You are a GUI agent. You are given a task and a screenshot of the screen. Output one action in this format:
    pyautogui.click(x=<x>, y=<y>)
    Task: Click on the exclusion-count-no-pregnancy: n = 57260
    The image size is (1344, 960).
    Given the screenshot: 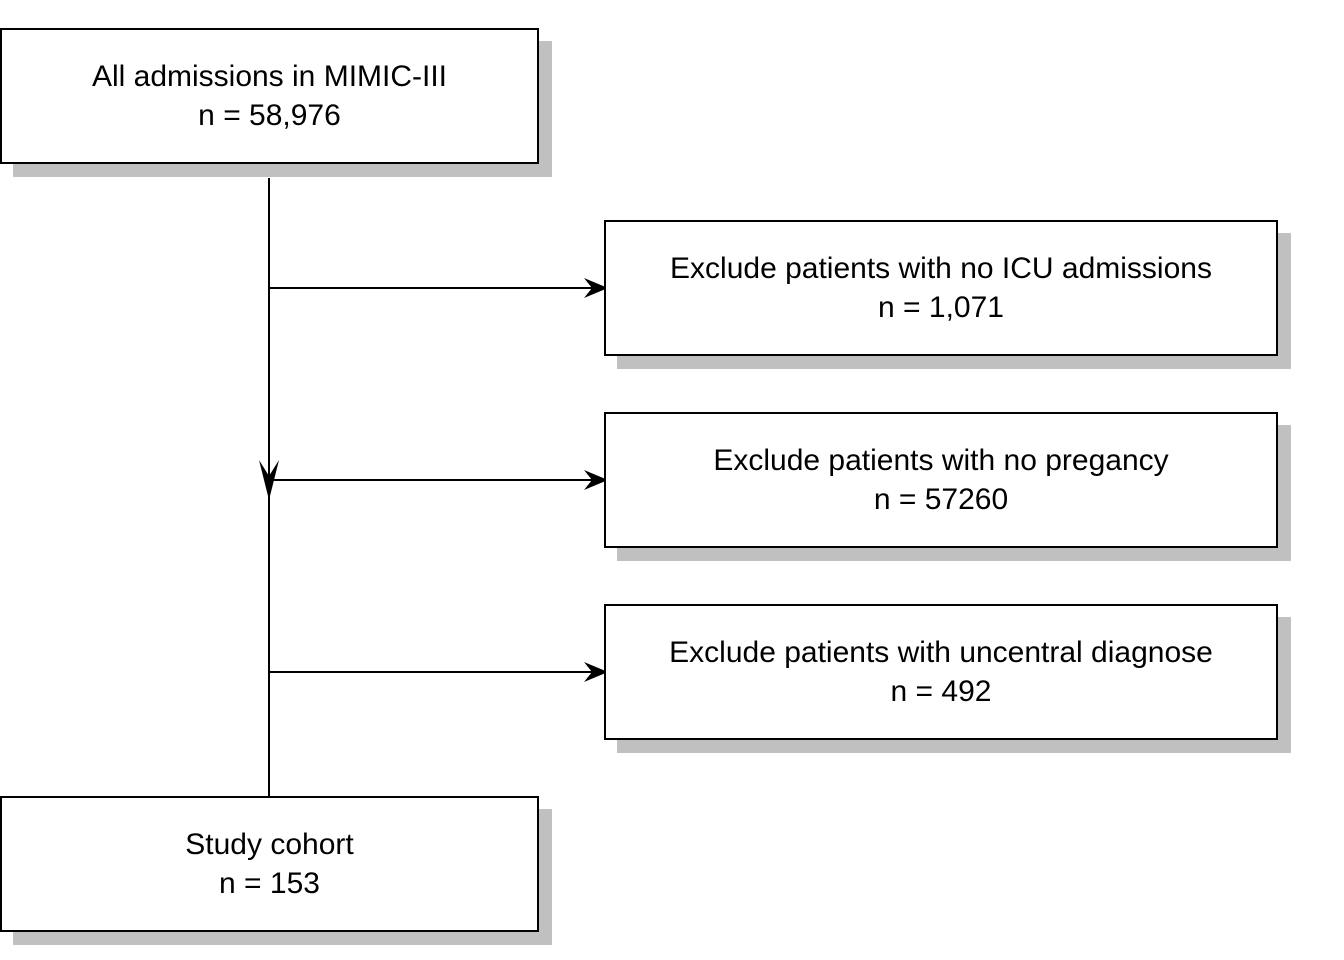 What is the action you would take?
    pyautogui.click(x=941, y=499)
    